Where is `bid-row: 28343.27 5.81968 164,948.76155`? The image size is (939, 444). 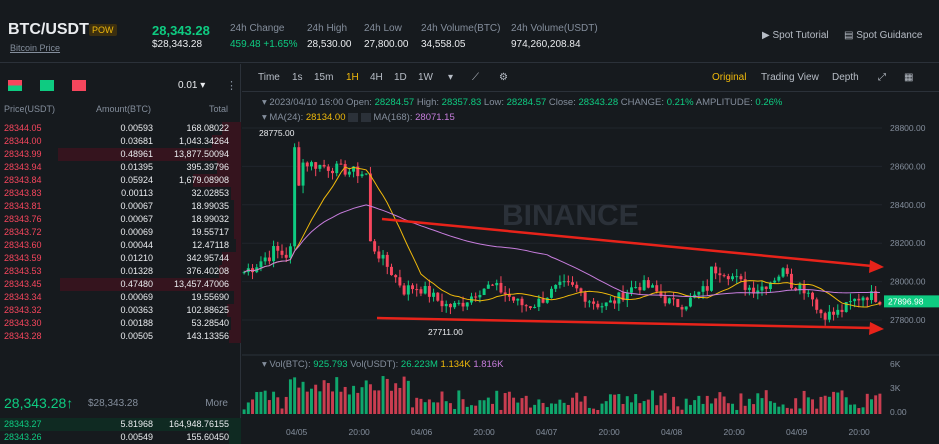
bid-row: 28343.27 5.81968 164,948.76155 is located at coordinates (120, 424).